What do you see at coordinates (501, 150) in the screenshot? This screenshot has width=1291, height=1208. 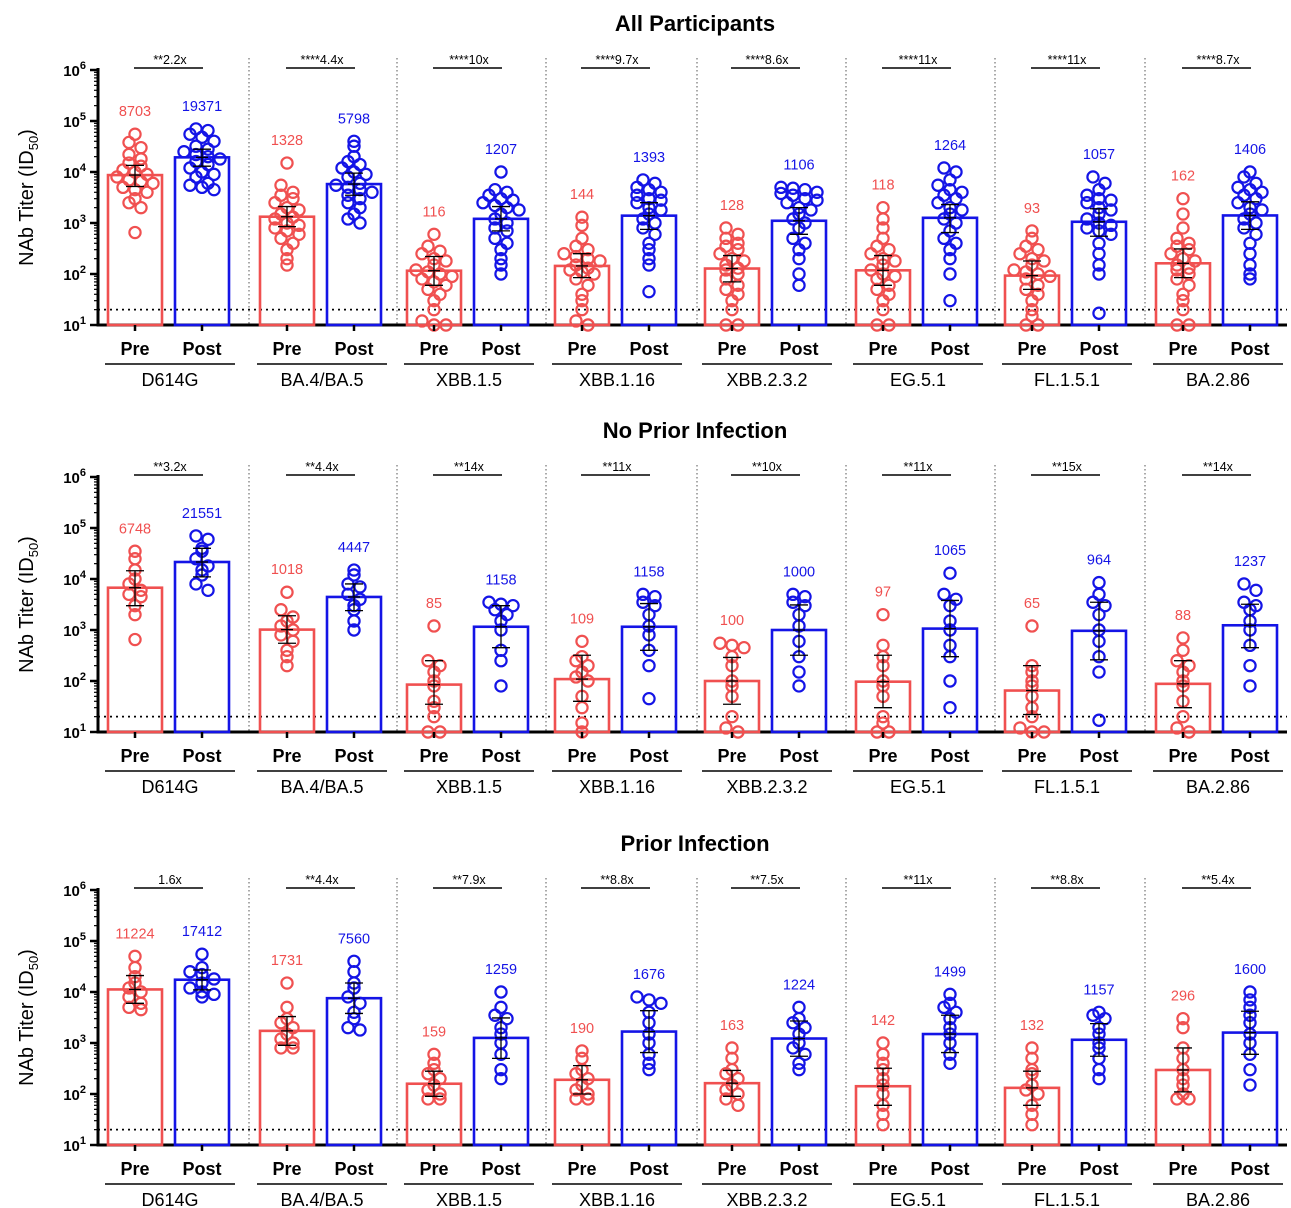 I see `post-gmt-label: 1207` at bounding box center [501, 150].